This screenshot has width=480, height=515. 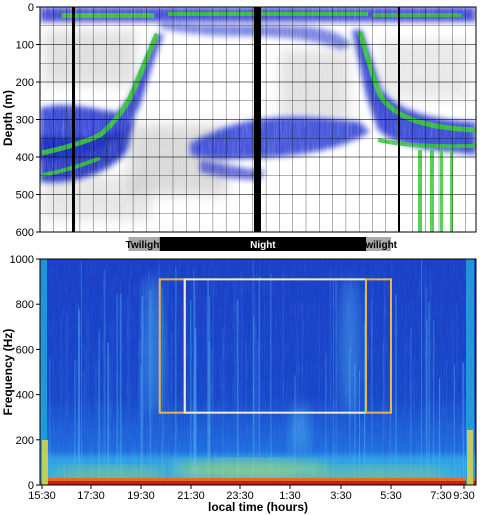 I want to click on y-tick-label: 1000, so click(x=22, y=260).